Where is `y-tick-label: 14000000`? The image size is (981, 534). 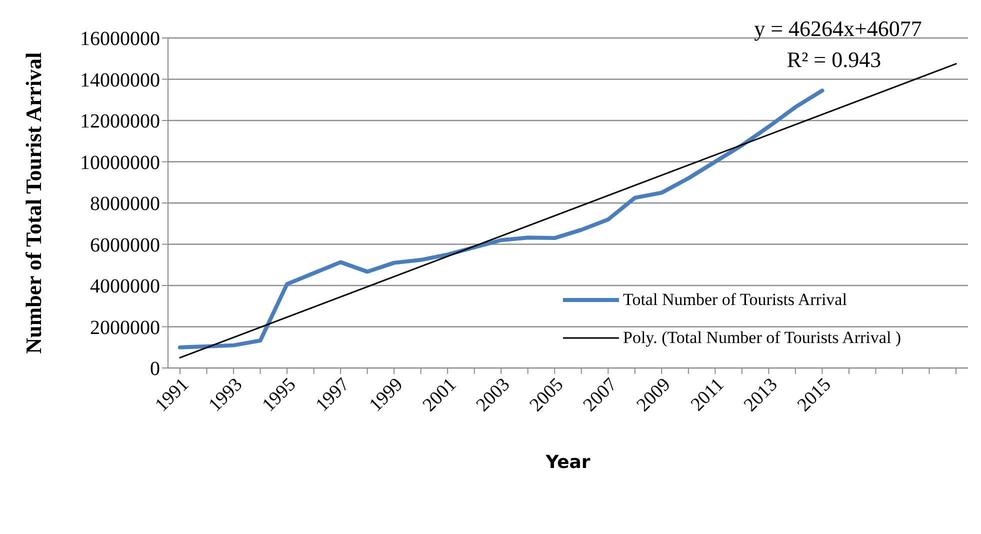
y-tick-label: 14000000 is located at coordinates (120, 80).